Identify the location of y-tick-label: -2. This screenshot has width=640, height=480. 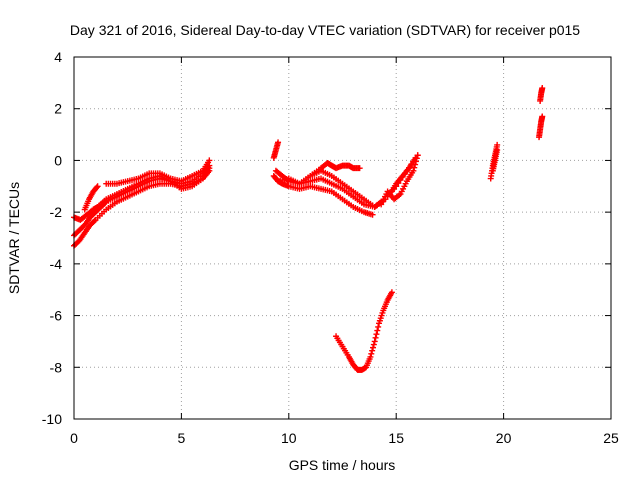
(56, 212).